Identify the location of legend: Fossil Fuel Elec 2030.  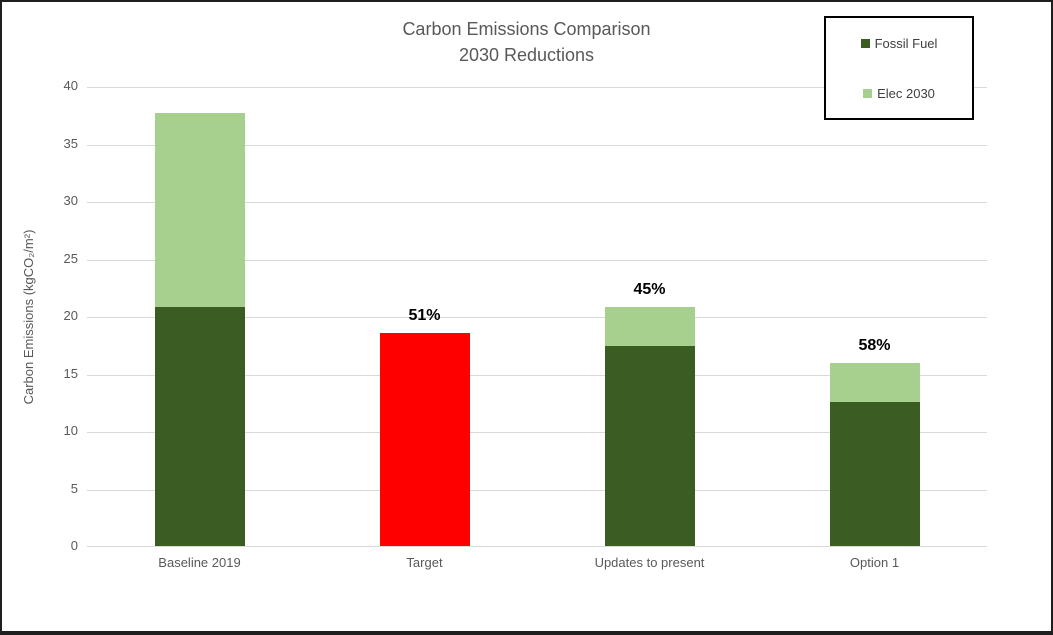
(899, 68).